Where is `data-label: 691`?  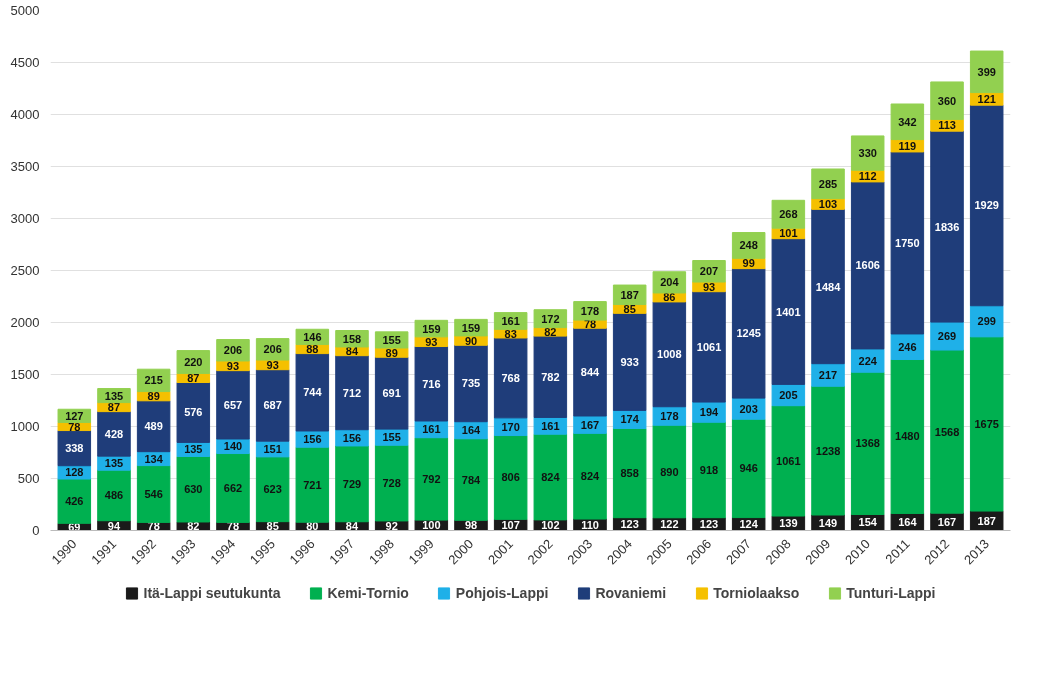 data-label: 691 is located at coordinates (391, 393).